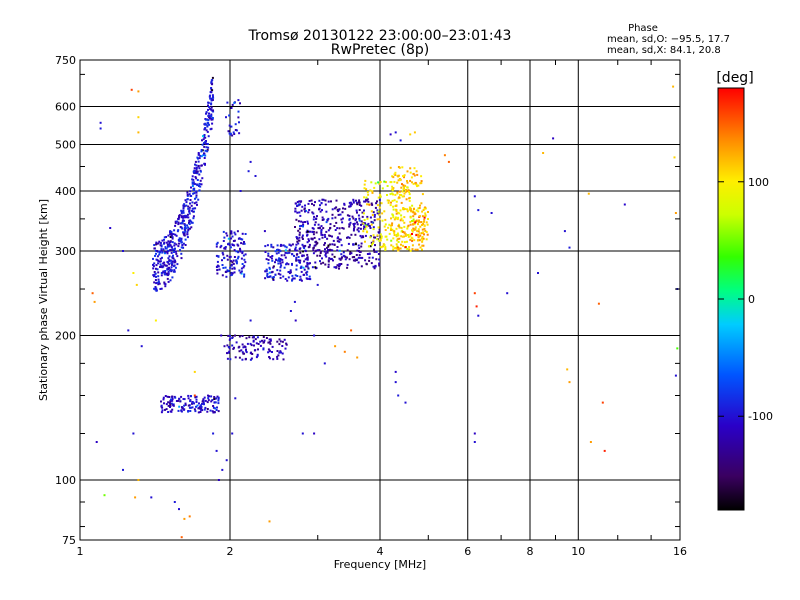 Image resolution: width=800 pixels, height=600 pixels. What do you see at coordinates (758, 182) in the screenshot?
I see `colorbar-tick-label: 100` at bounding box center [758, 182].